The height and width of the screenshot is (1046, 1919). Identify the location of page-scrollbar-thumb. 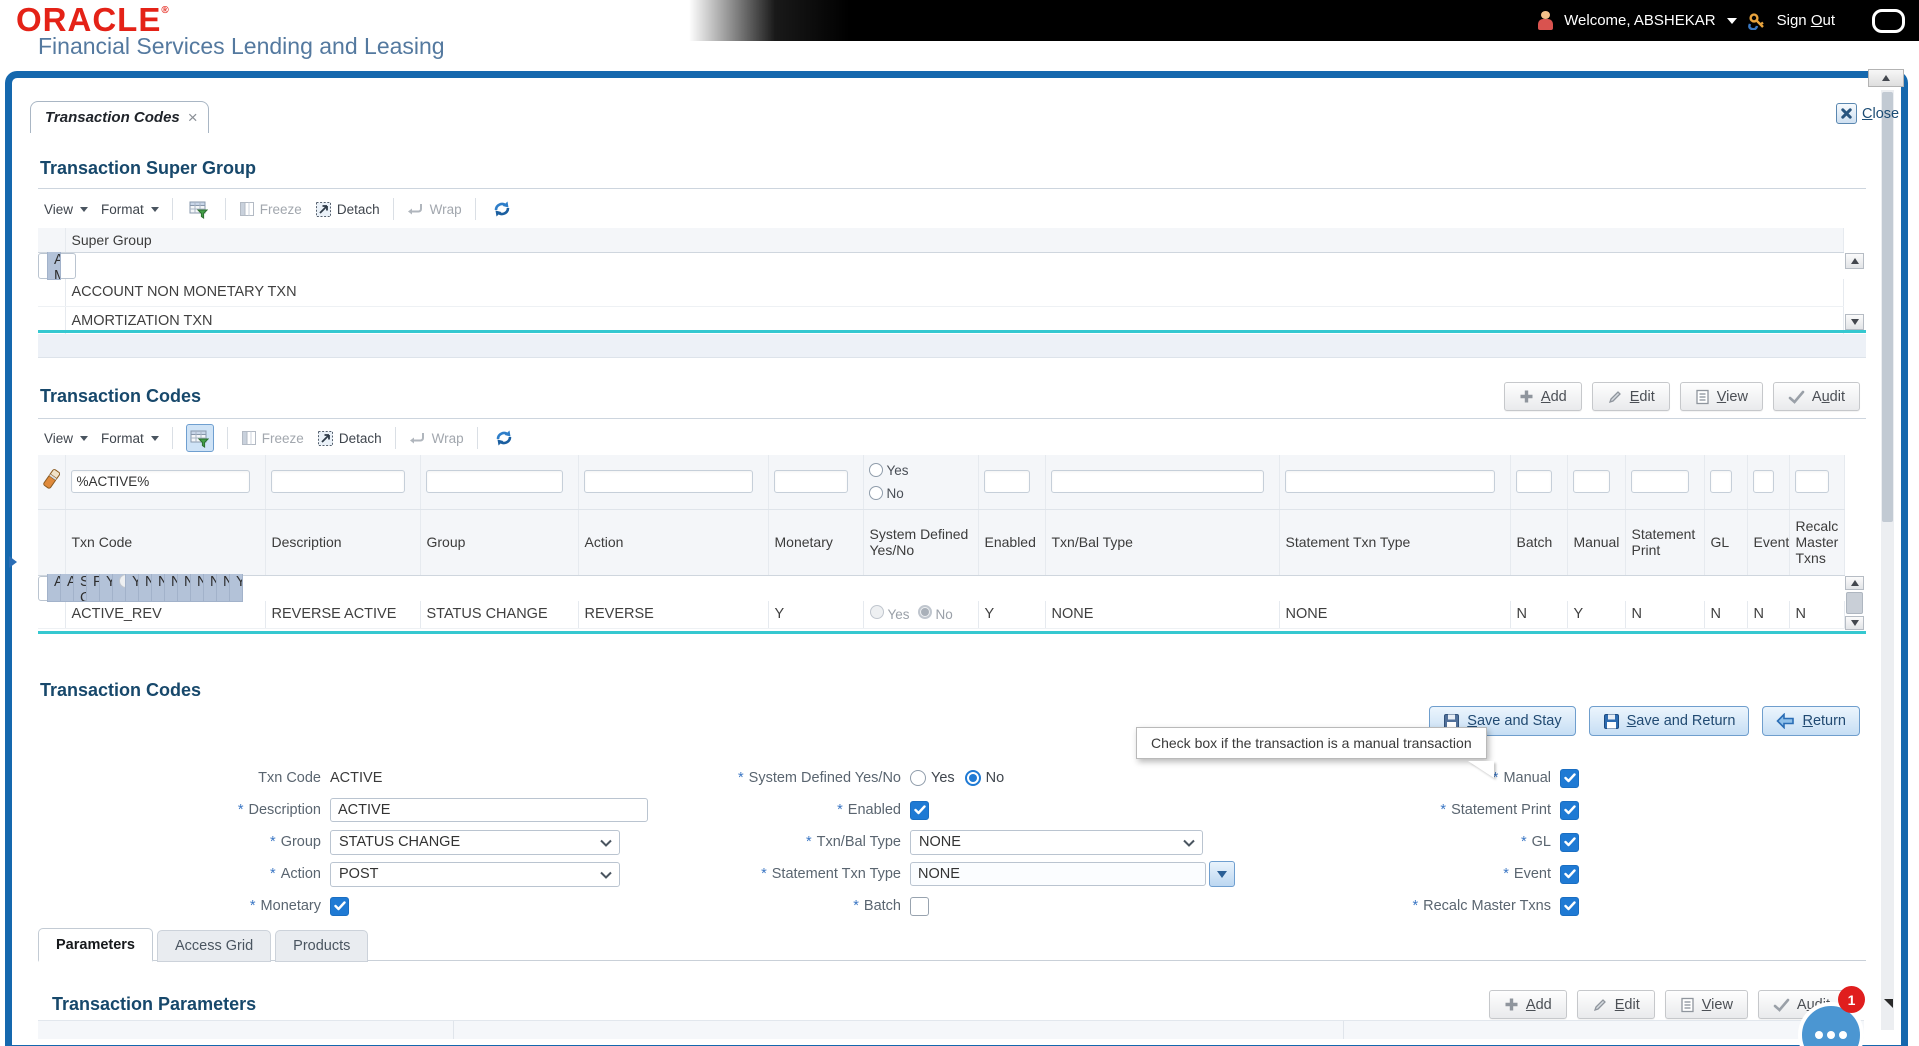
(1887, 307).